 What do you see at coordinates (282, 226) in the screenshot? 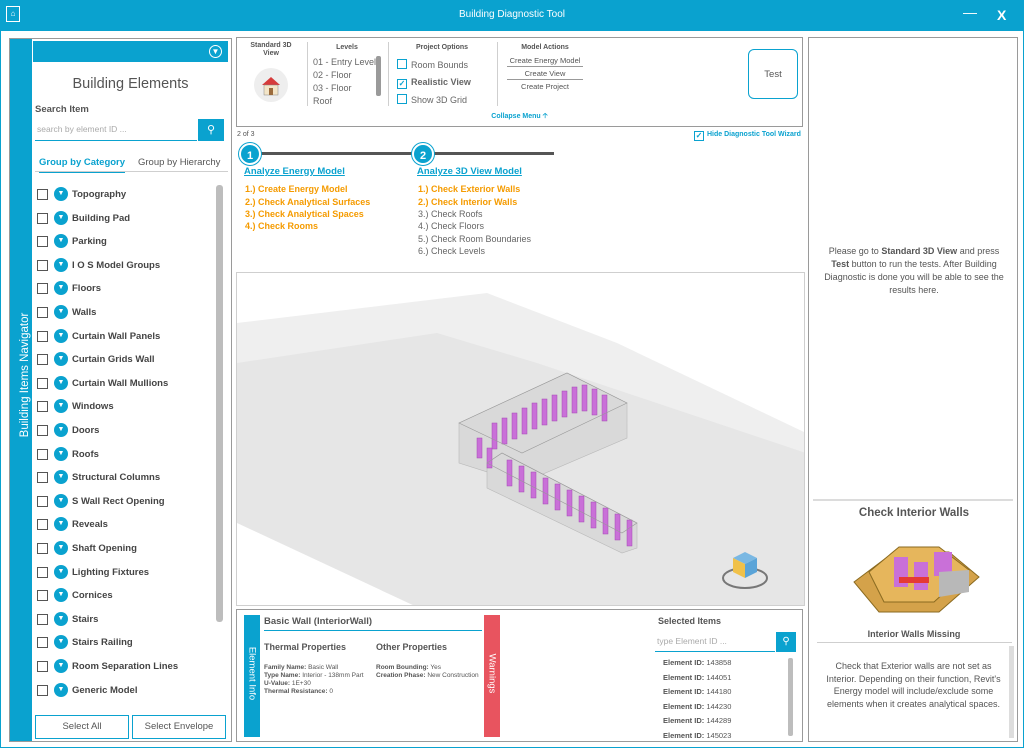
I see `step-1-item: 4.) Check Rooms` at bounding box center [282, 226].